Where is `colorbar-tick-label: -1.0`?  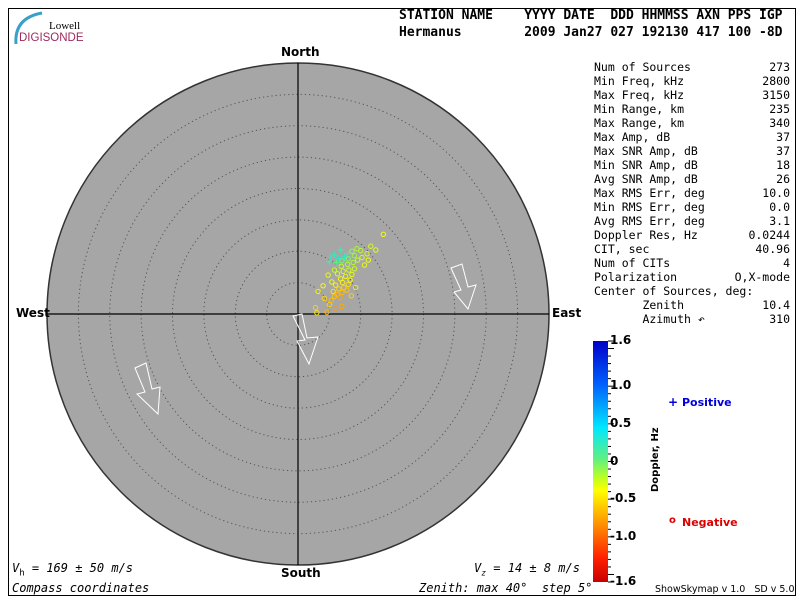
colorbar-tick-label: -1.0 is located at coordinates (623, 535).